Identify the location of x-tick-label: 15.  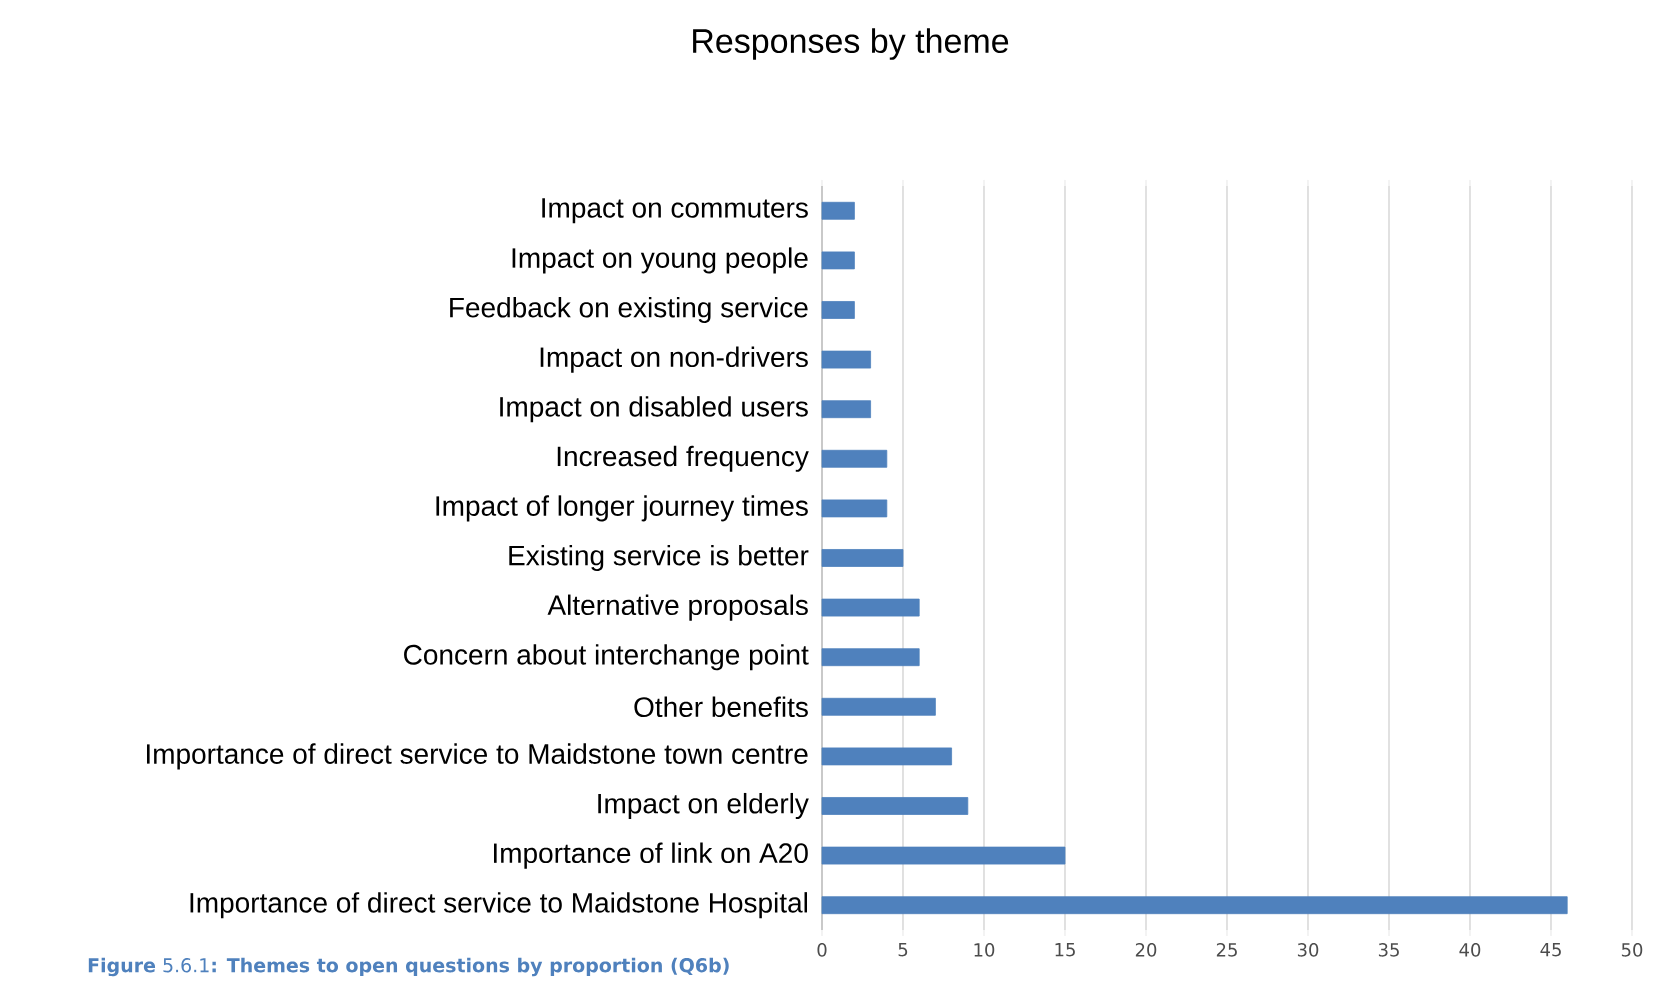
(1065, 950).